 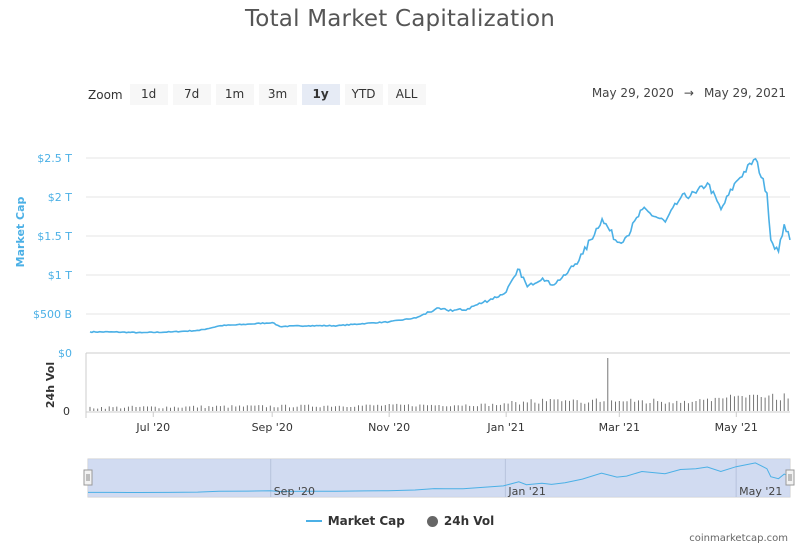 What do you see at coordinates (432, 521) in the screenshot?
I see `circle-icon` at bounding box center [432, 521].